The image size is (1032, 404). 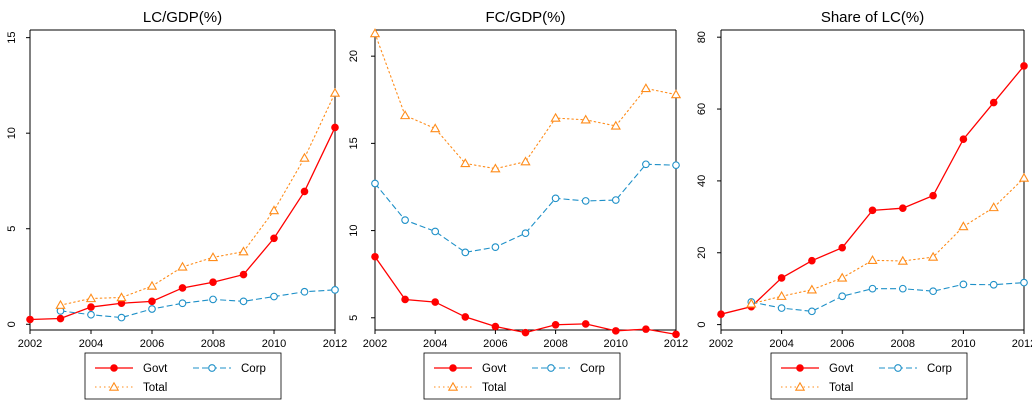 I want to click on panel-title: FC/GDP(%), so click(x=526, y=17).